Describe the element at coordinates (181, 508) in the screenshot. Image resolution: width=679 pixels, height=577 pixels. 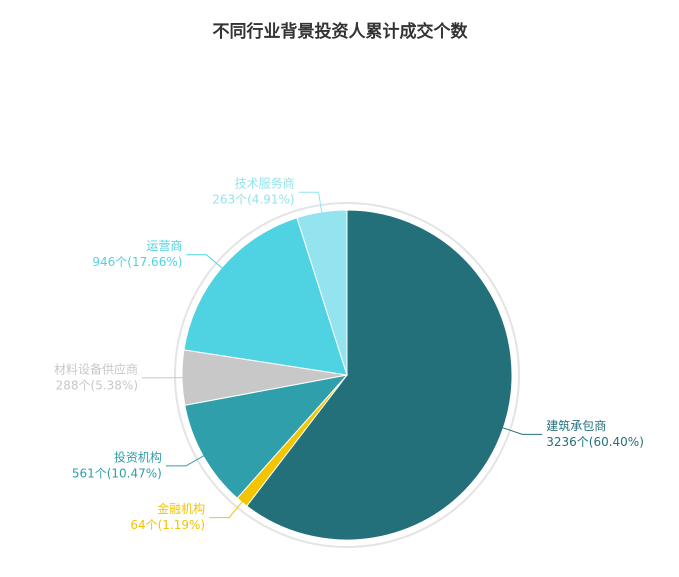
I see `slice-label: 金融机构` at that location.